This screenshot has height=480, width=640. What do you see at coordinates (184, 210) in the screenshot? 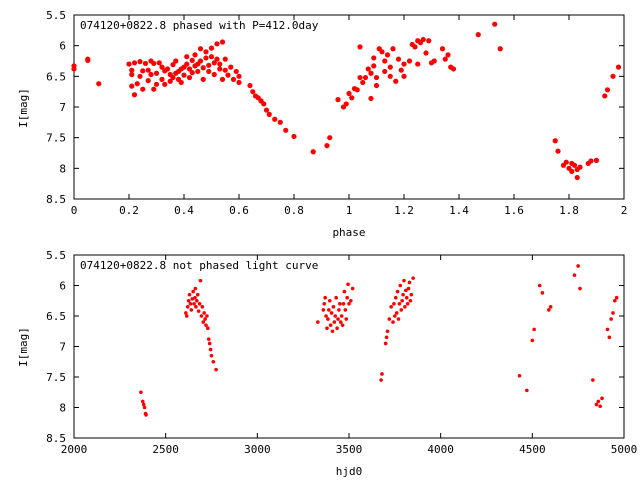
I see `phased-plot-x-tick-label: 0.4` at bounding box center [184, 210].